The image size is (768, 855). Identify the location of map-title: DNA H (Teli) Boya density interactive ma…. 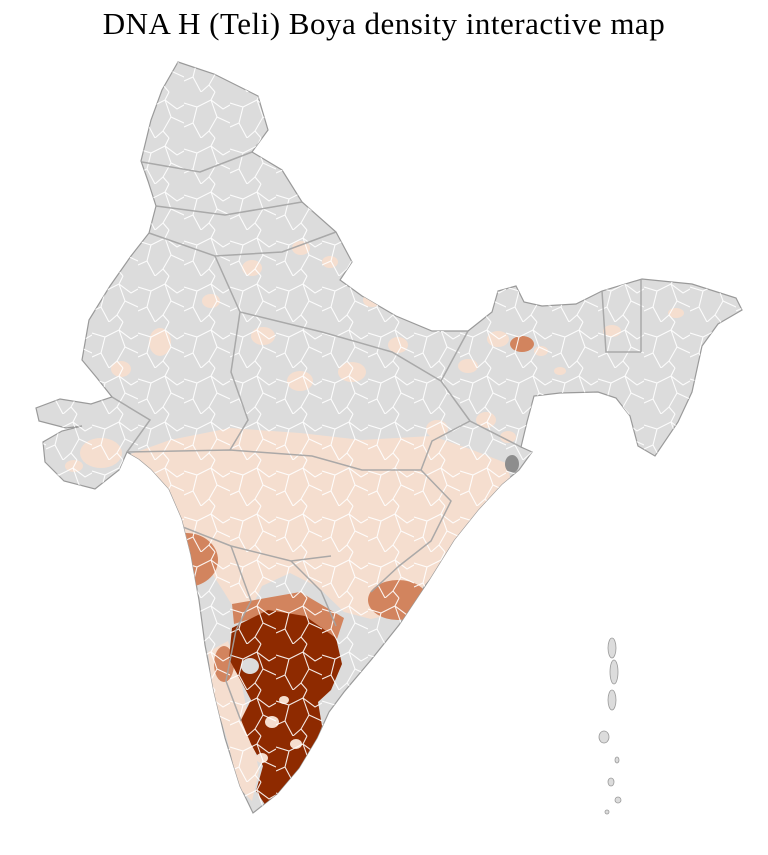
(384, 23).